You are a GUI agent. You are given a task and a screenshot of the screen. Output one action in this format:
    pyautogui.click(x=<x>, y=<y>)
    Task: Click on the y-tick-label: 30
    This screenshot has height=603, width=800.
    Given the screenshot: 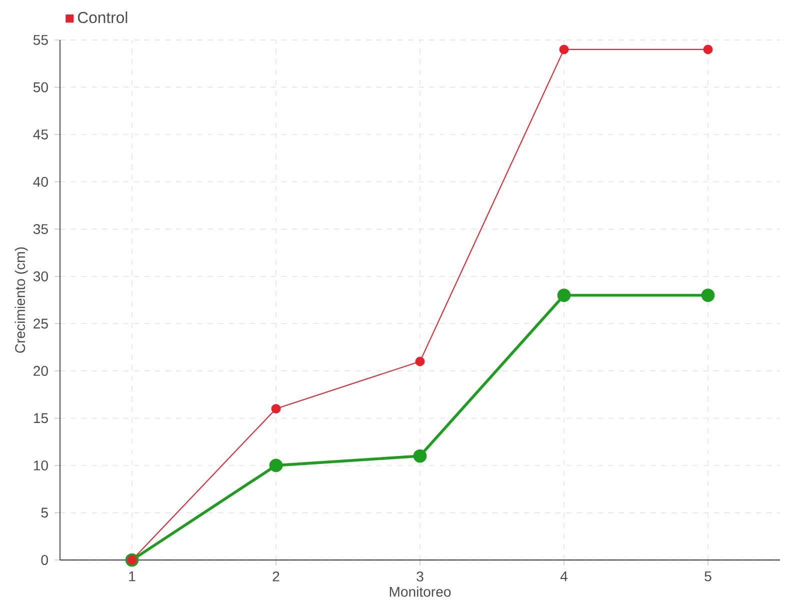 What is the action you would take?
    pyautogui.click(x=40, y=277)
    